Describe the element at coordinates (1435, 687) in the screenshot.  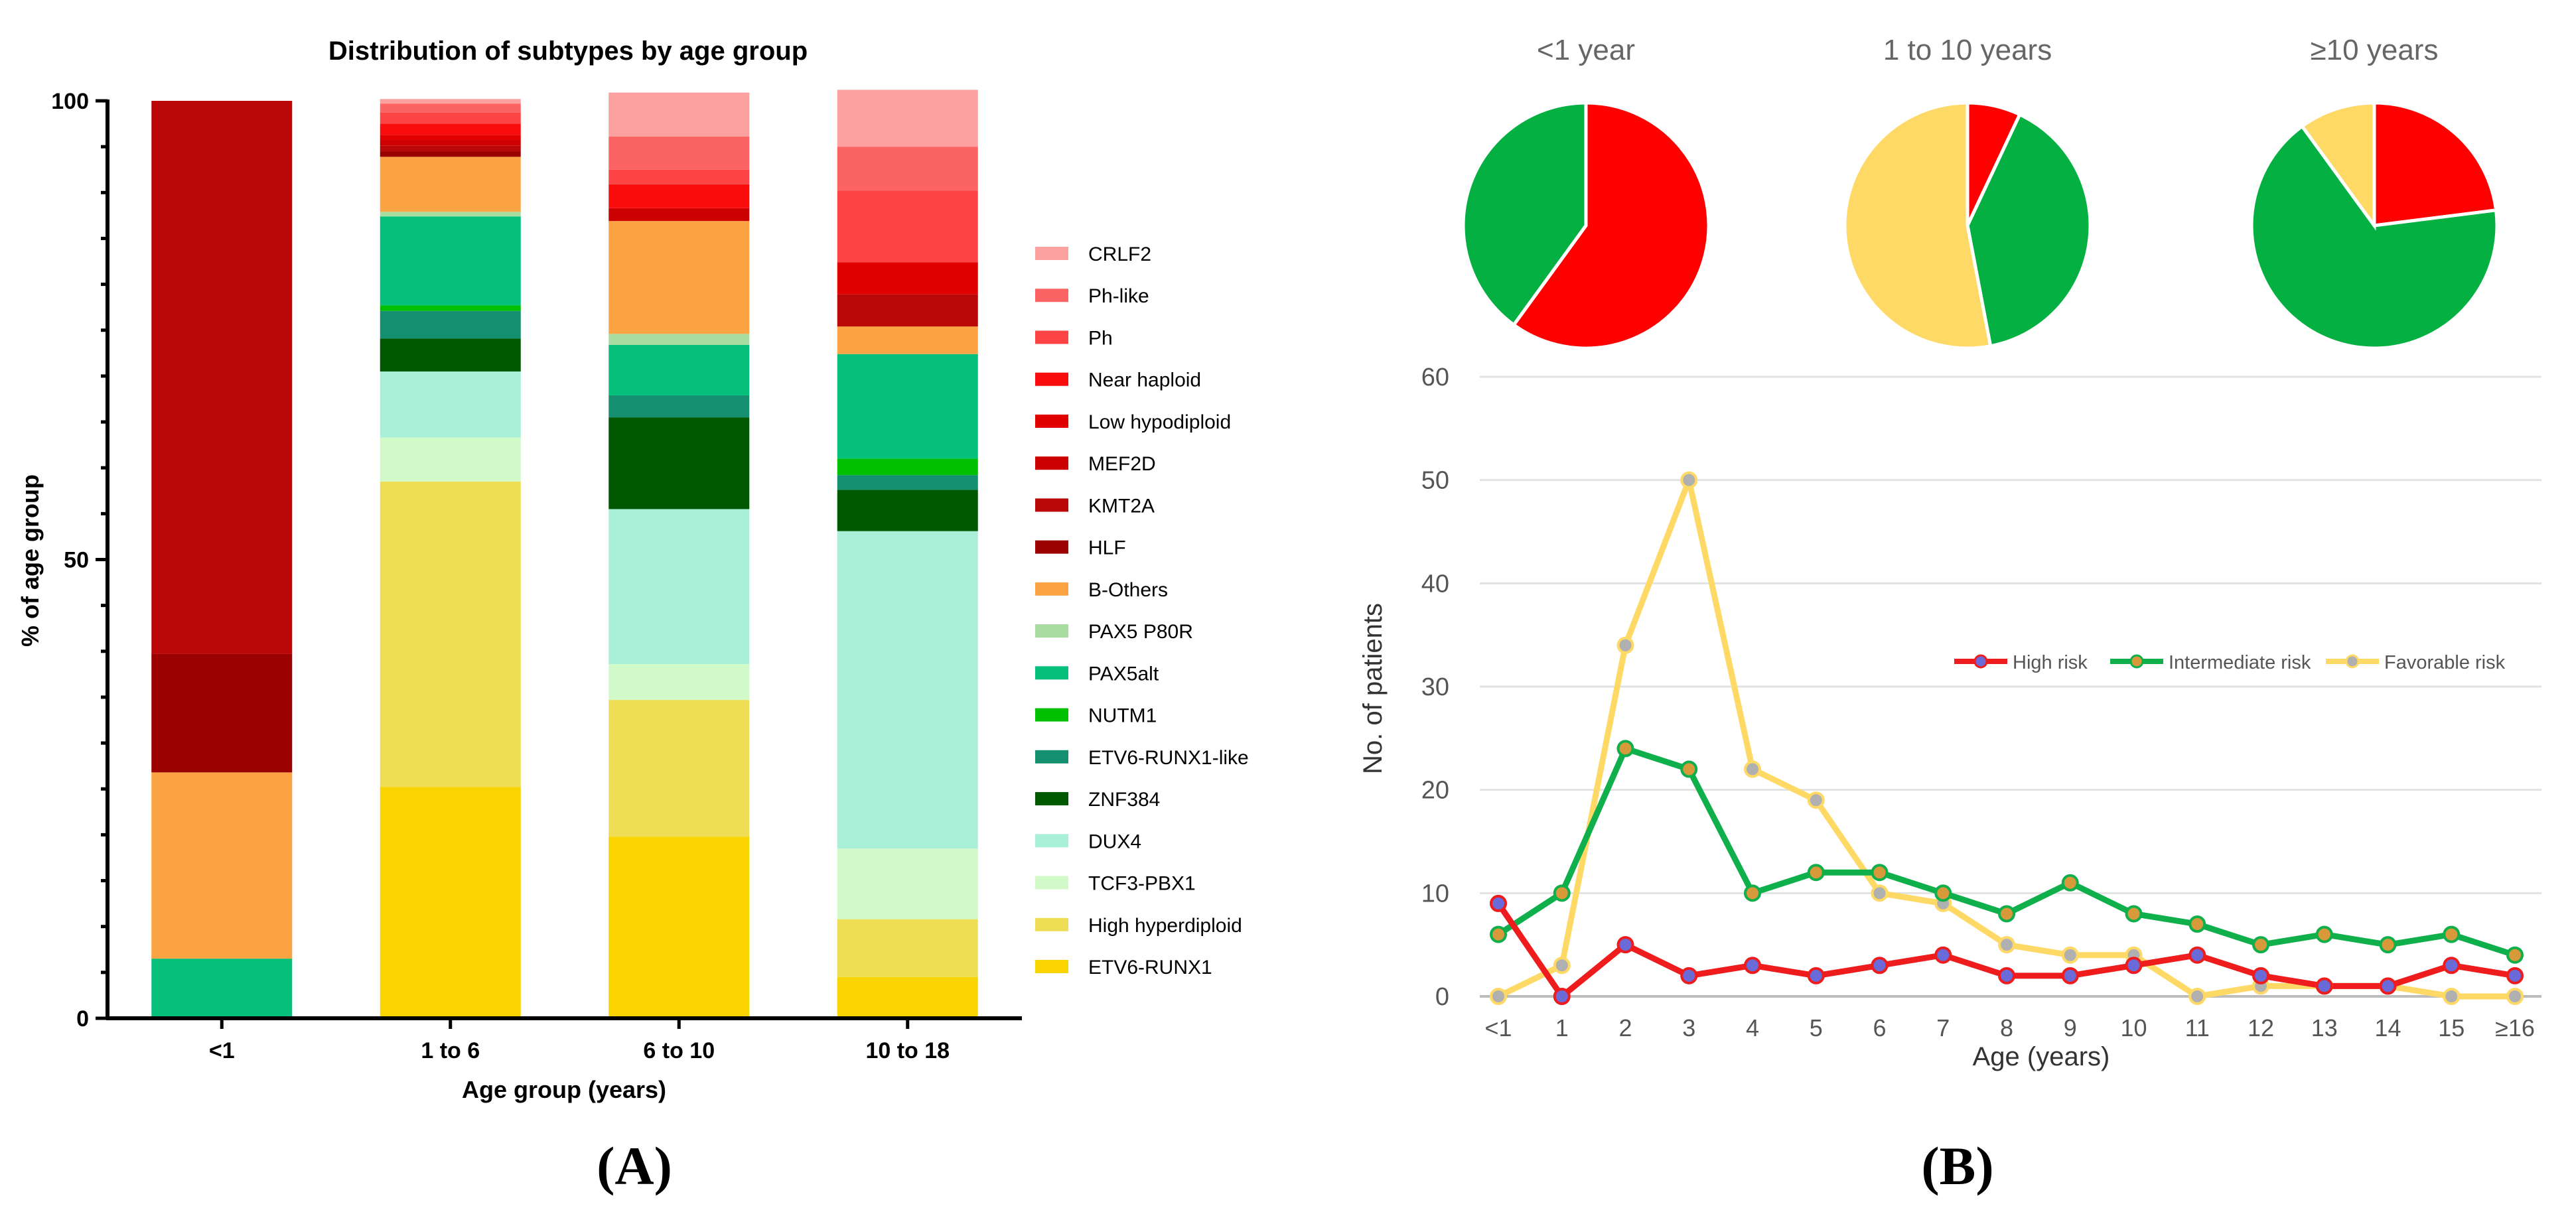
I see `y-tick-label: 30` at that location.